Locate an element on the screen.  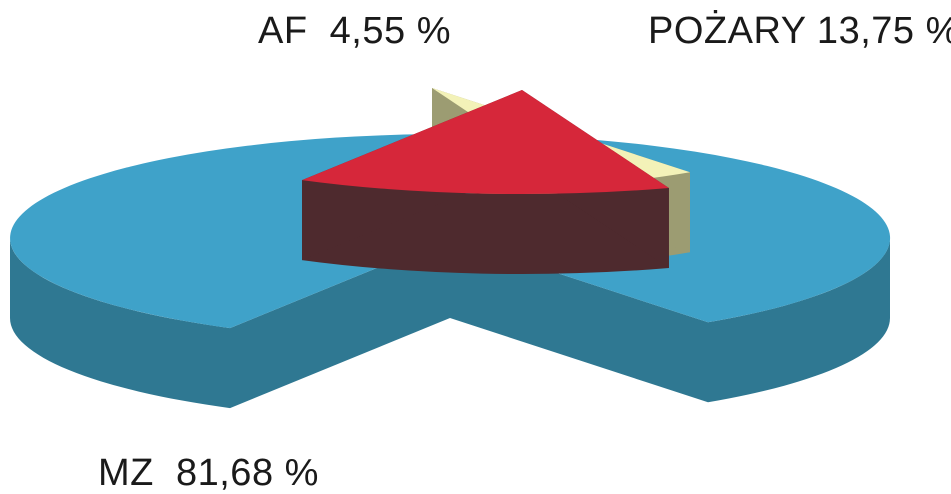
slice-top-pozary is located at coordinates (485, 142).